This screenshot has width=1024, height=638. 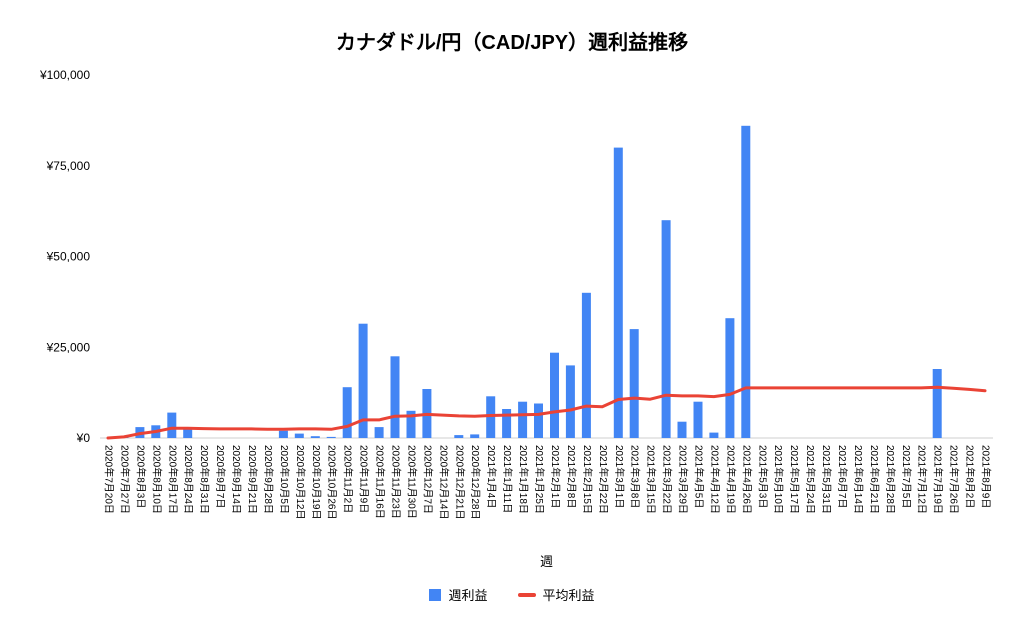 What do you see at coordinates (284, 479) in the screenshot?
I see `x-tick-label: 2020年10月5日` at bounding box center [284, 479].